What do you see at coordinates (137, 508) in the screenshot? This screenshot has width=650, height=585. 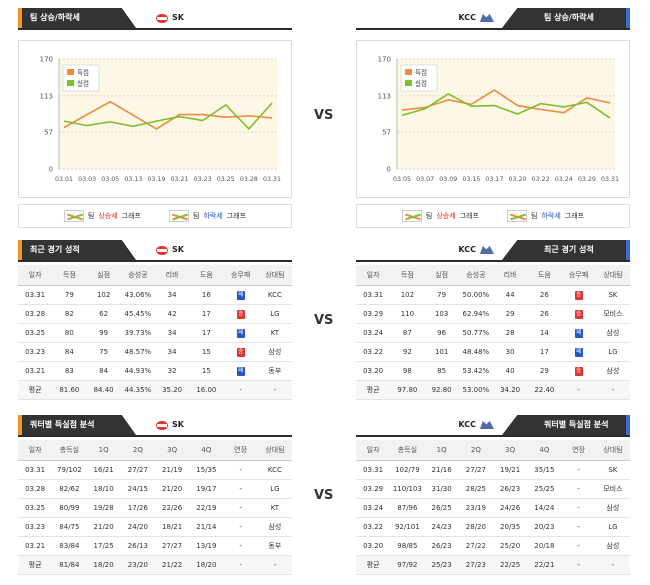 I see `table-cell: 17/26` at bounding box center [137, 508].